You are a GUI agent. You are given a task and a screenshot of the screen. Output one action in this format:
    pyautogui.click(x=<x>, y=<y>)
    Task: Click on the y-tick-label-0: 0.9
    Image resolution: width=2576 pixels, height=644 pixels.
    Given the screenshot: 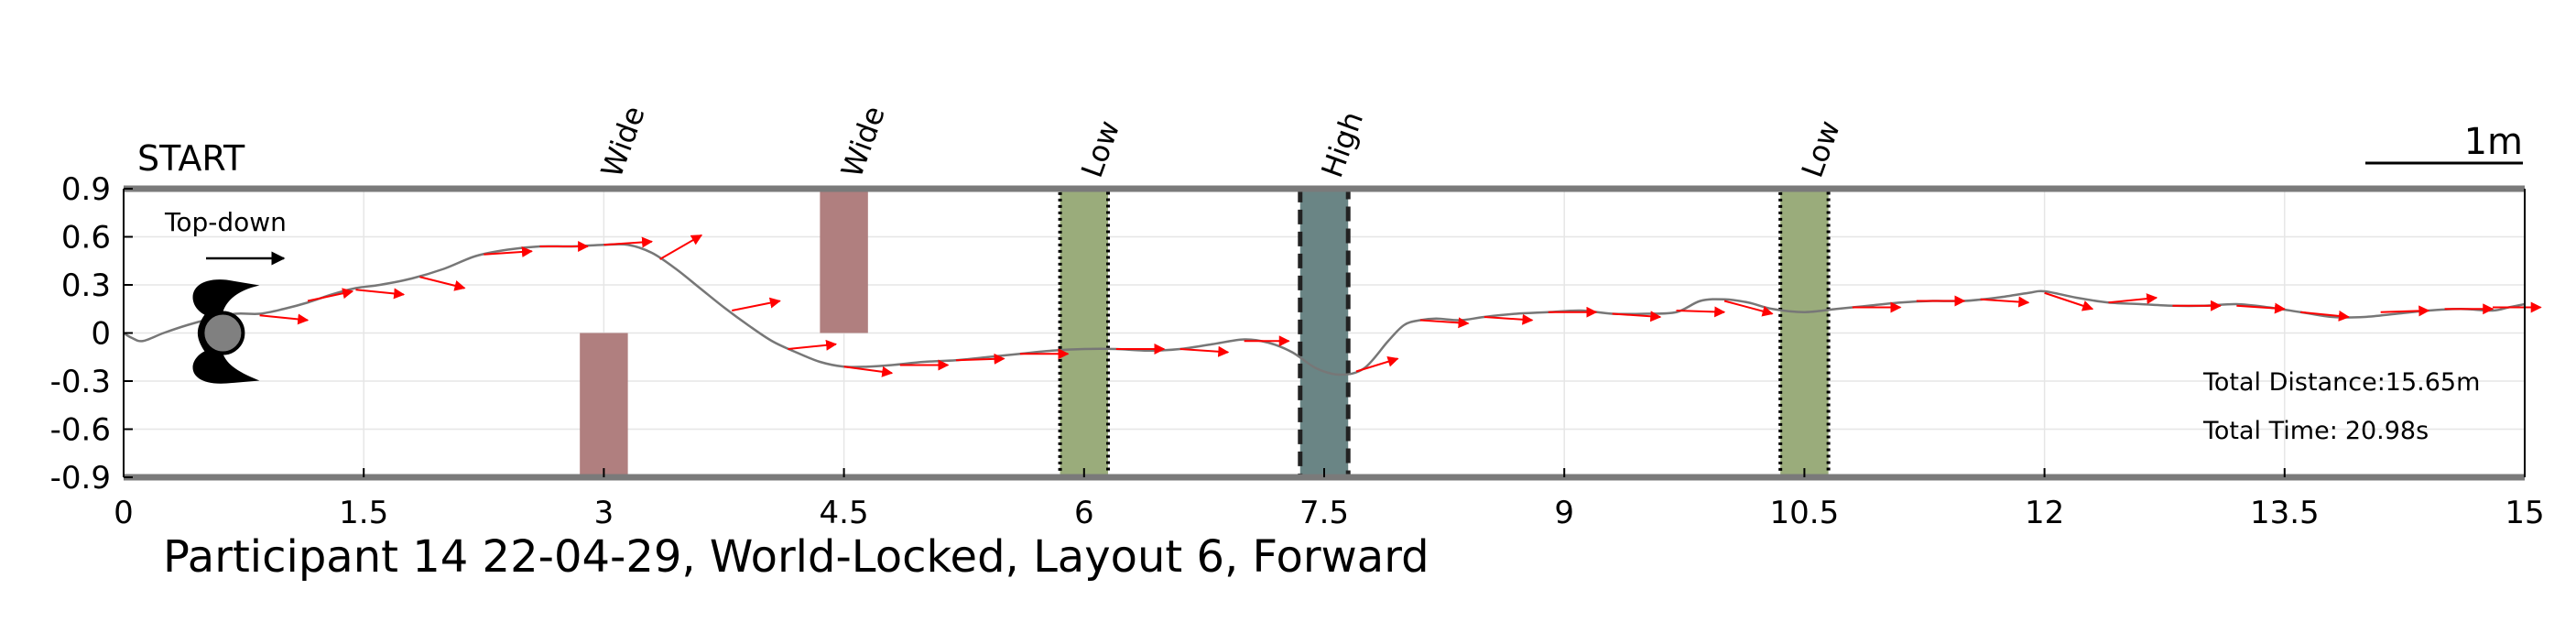 What is the action you would take?
    pyautogui.click(x=86, y=190)
    